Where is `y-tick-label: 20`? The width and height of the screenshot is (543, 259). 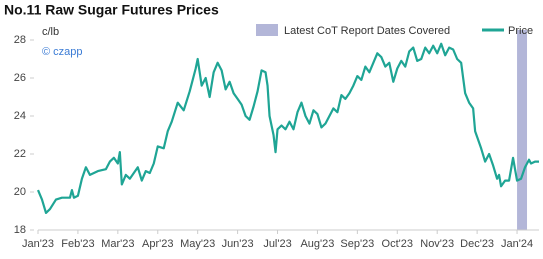
y-tick-label: 20 is located at coordinates (20, 192).